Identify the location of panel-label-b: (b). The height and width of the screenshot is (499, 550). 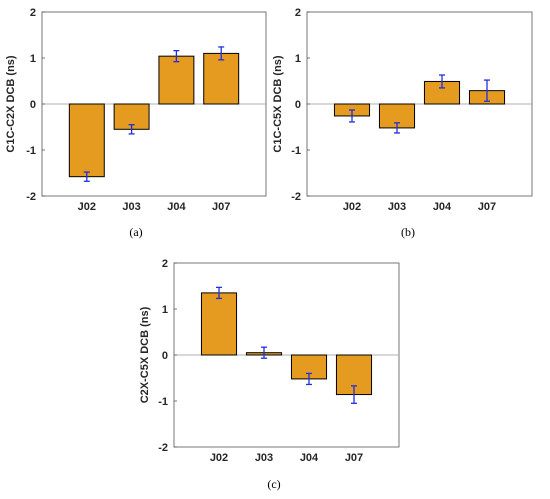
(408, 232).